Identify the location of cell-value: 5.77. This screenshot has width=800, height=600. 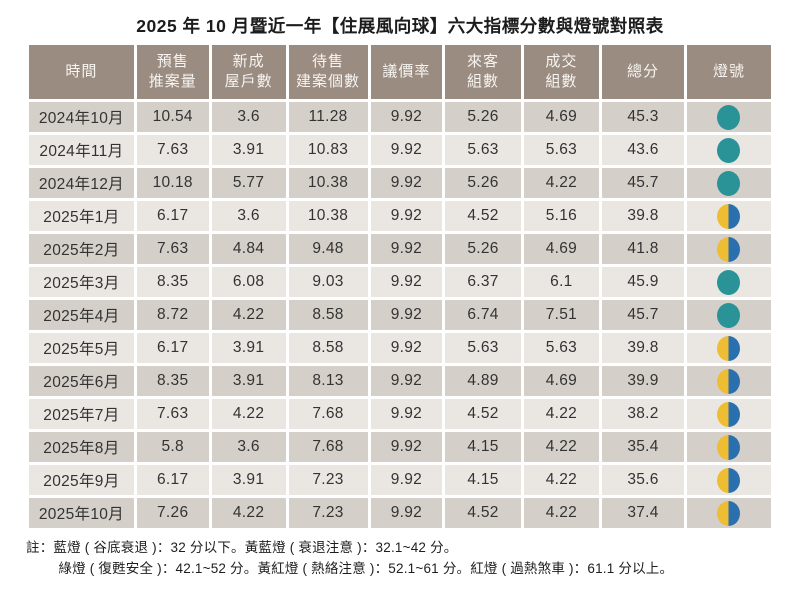
(248, 183).